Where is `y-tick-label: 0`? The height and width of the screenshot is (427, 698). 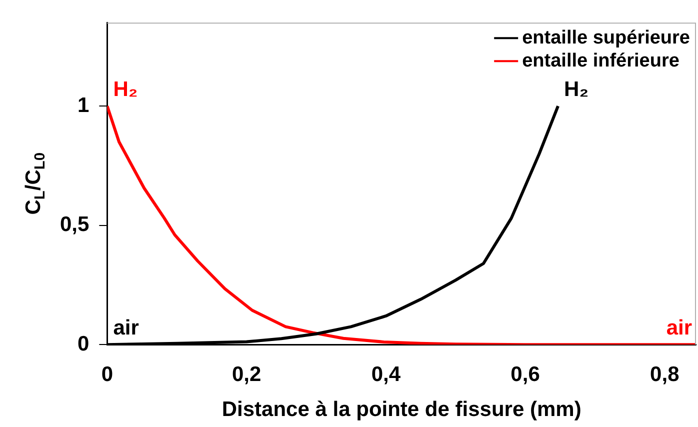
y-tick-label: 0 is located at coordinates (84, 344).